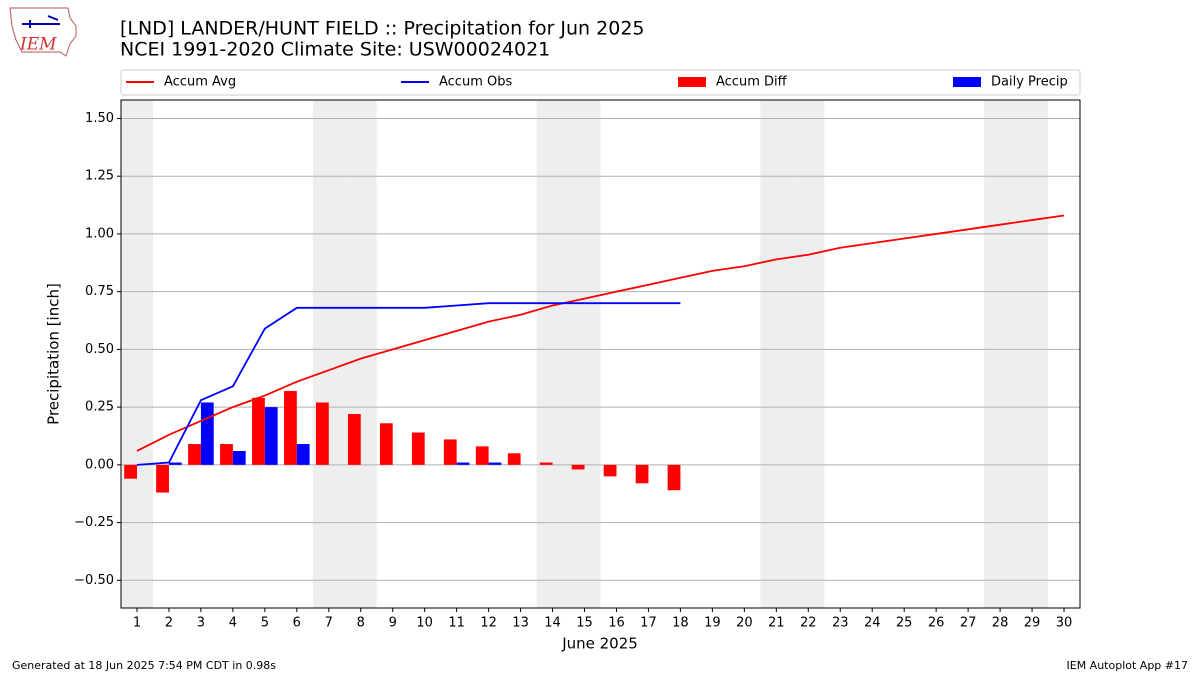  I want to click on x-axis-label: June 2025, so click(599, 644).